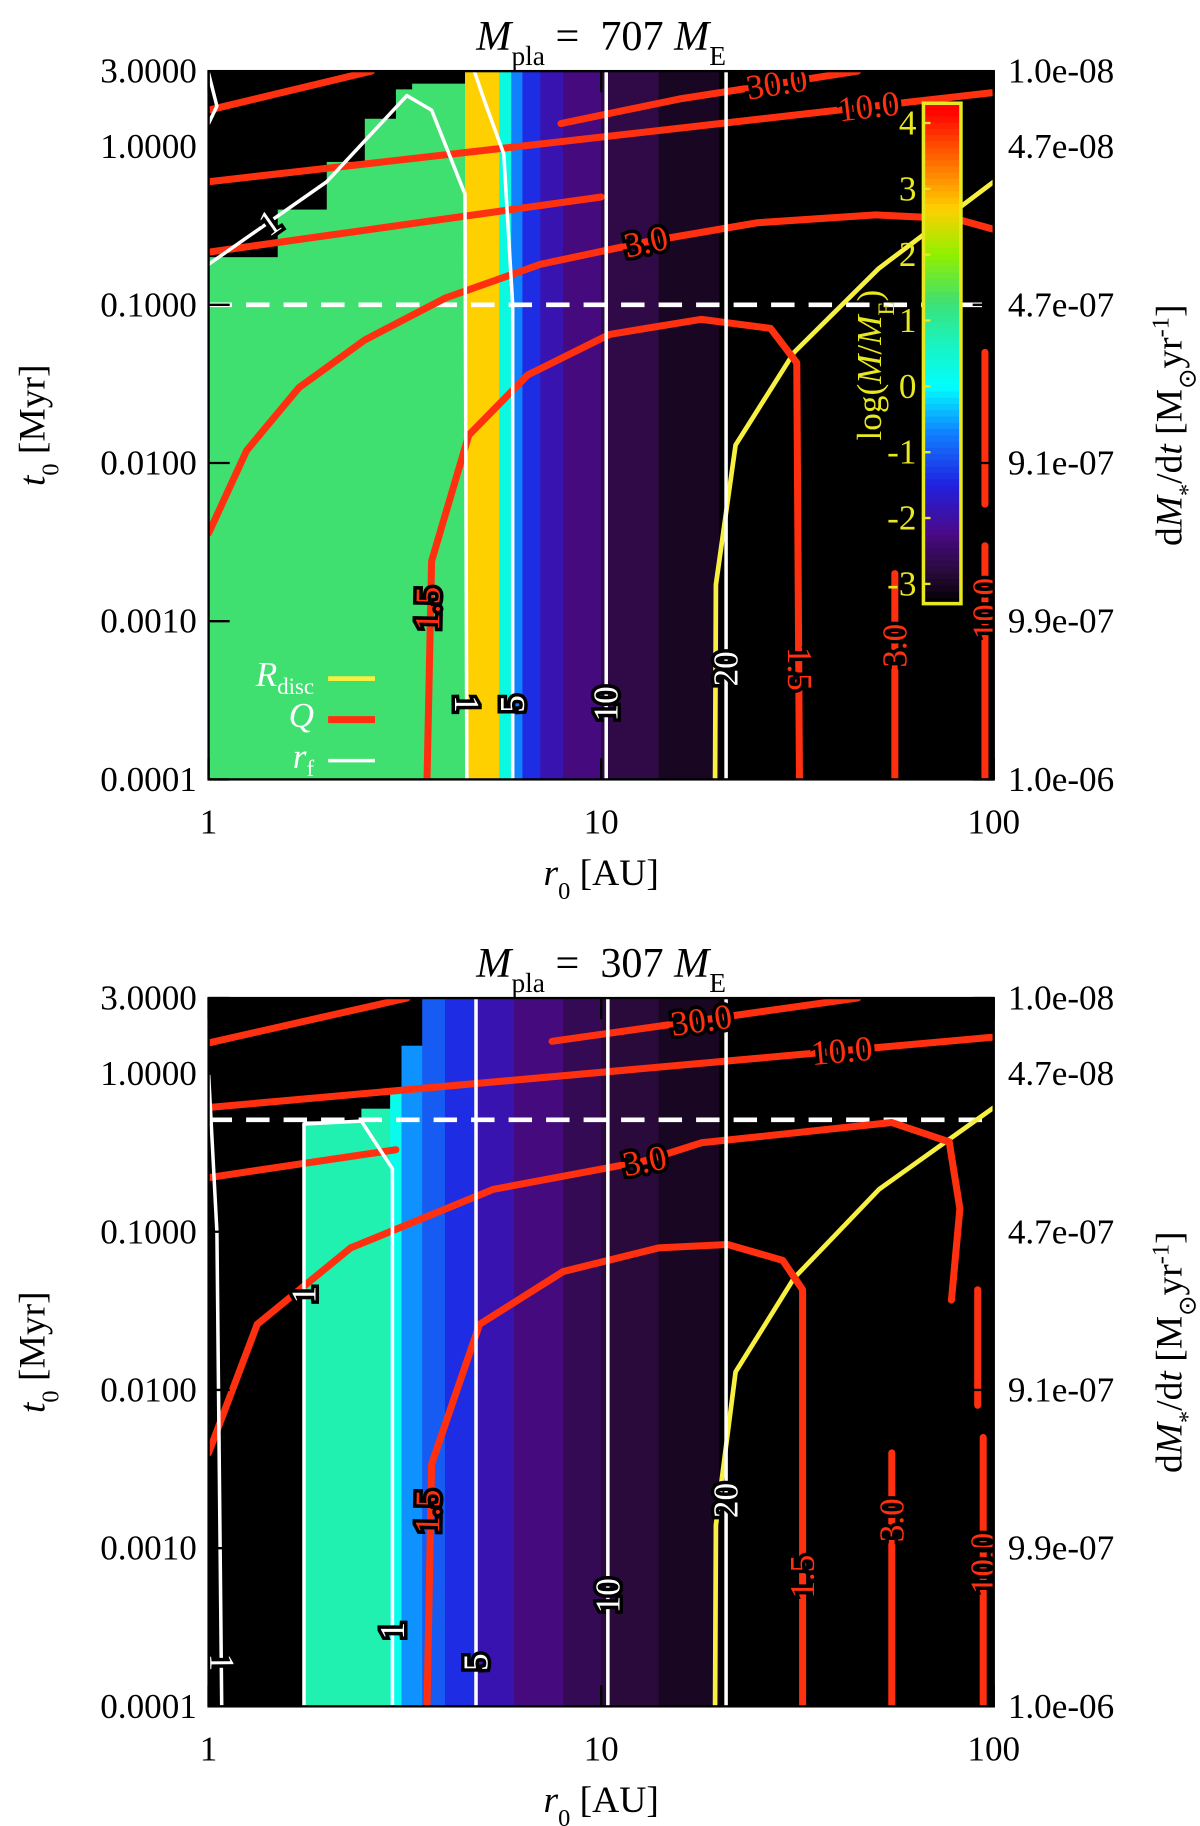  What do you see at coordinates (301, 714) in the screenshot?
I see `legend-label-part: Q` at bounding box center [301, 714].